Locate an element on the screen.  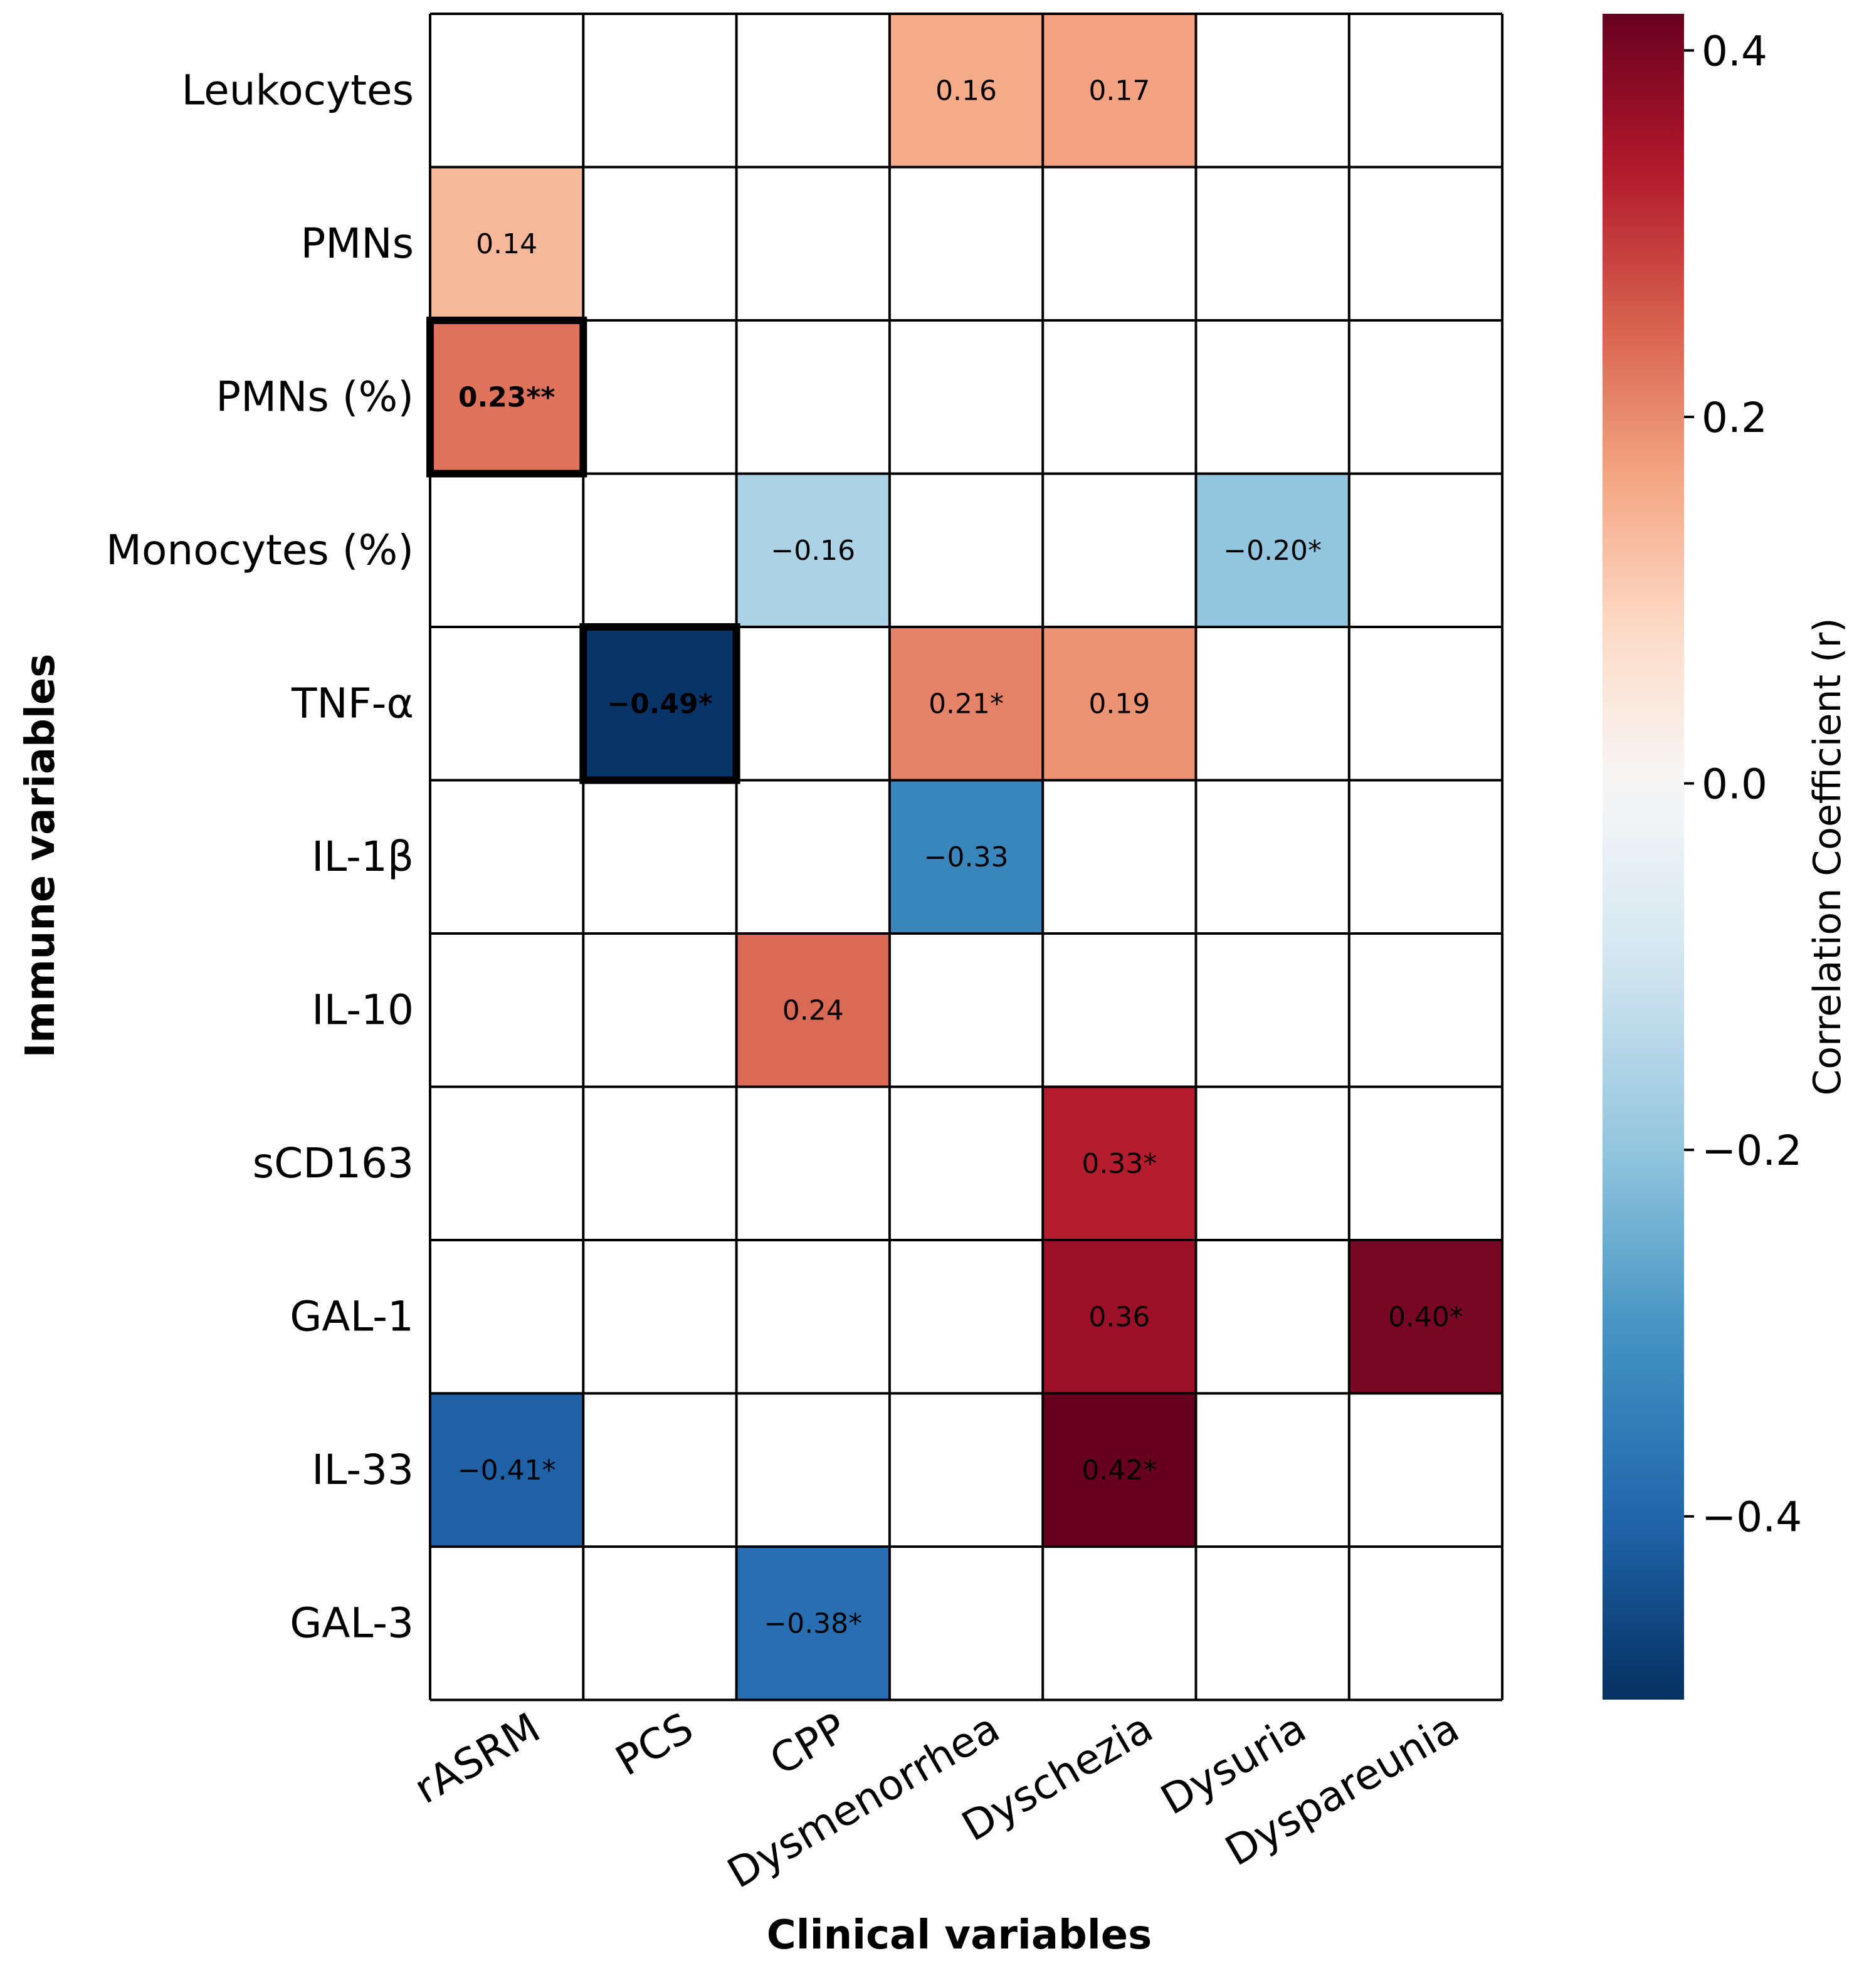
x-axis-title: Clinical variables is located at coordinates (959, 1935).